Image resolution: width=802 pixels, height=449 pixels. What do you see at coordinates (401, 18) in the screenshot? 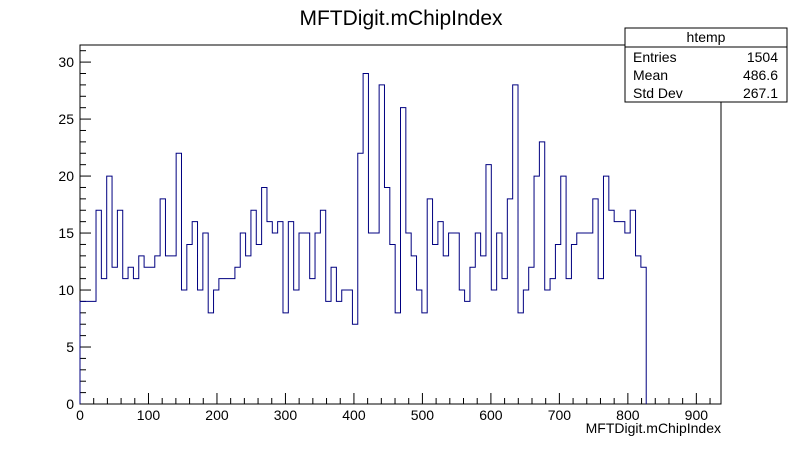
I see `chart-title: MFTDigit.mChipIndex` at bounding box center [401, 18].